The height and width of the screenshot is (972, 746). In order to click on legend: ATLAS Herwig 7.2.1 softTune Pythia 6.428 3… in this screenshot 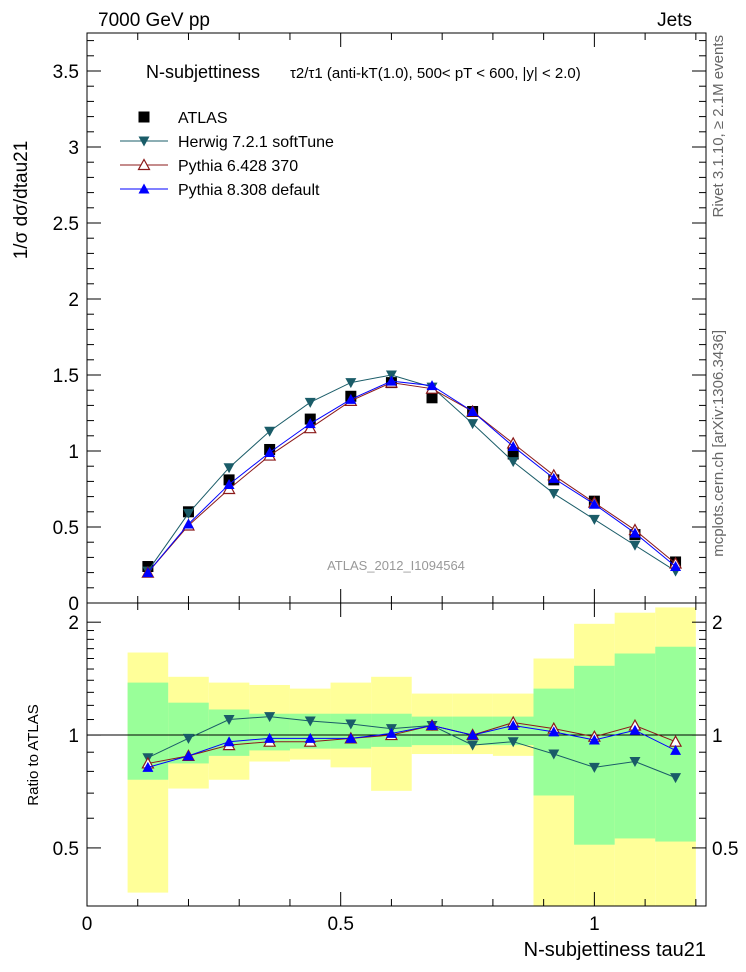, I will do `click(227, 154)`.